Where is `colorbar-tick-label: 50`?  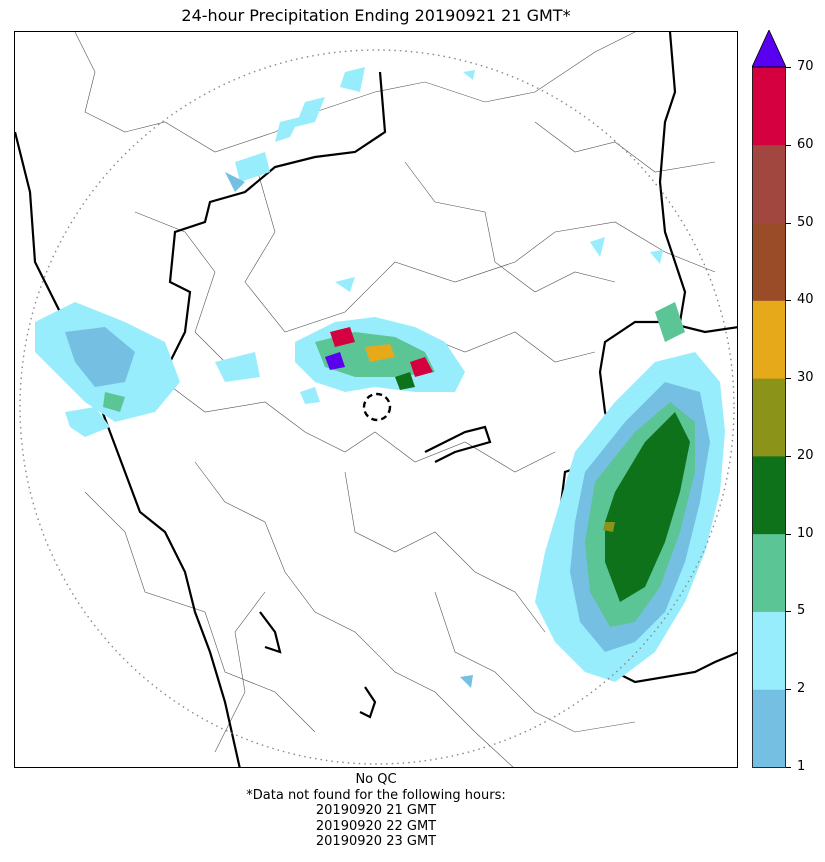
colorbar-tick-label: 50 is located at coordinates (805, 222).